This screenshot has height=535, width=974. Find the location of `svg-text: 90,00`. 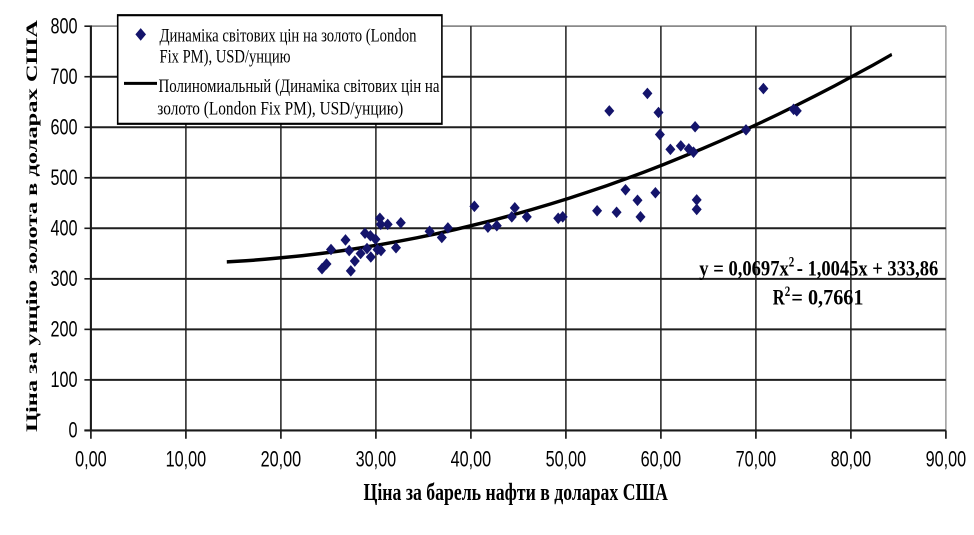

svg-text: 90,00 is located at coordinates (946, 460).